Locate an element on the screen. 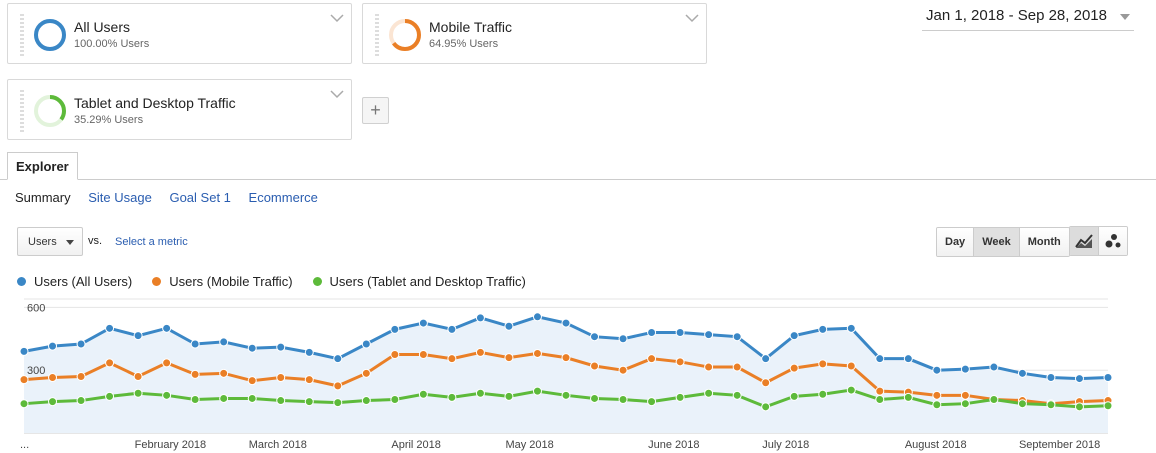  subtab-goal-set-1: Goal Set 1 is located at coordinates (200, 197).